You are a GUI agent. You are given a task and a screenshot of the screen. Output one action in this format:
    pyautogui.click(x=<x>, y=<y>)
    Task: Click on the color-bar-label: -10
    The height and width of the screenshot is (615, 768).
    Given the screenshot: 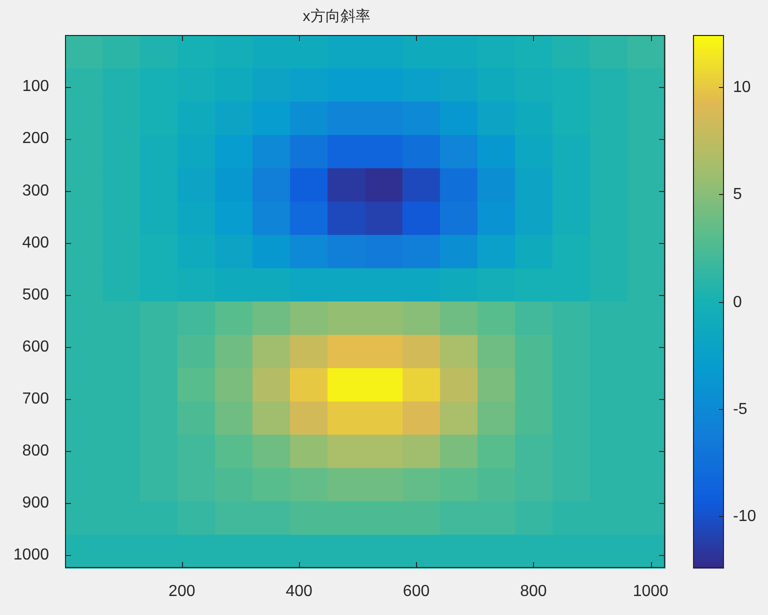 What is the action you would take?
    pyautogui.click(x=744, y=516)
    